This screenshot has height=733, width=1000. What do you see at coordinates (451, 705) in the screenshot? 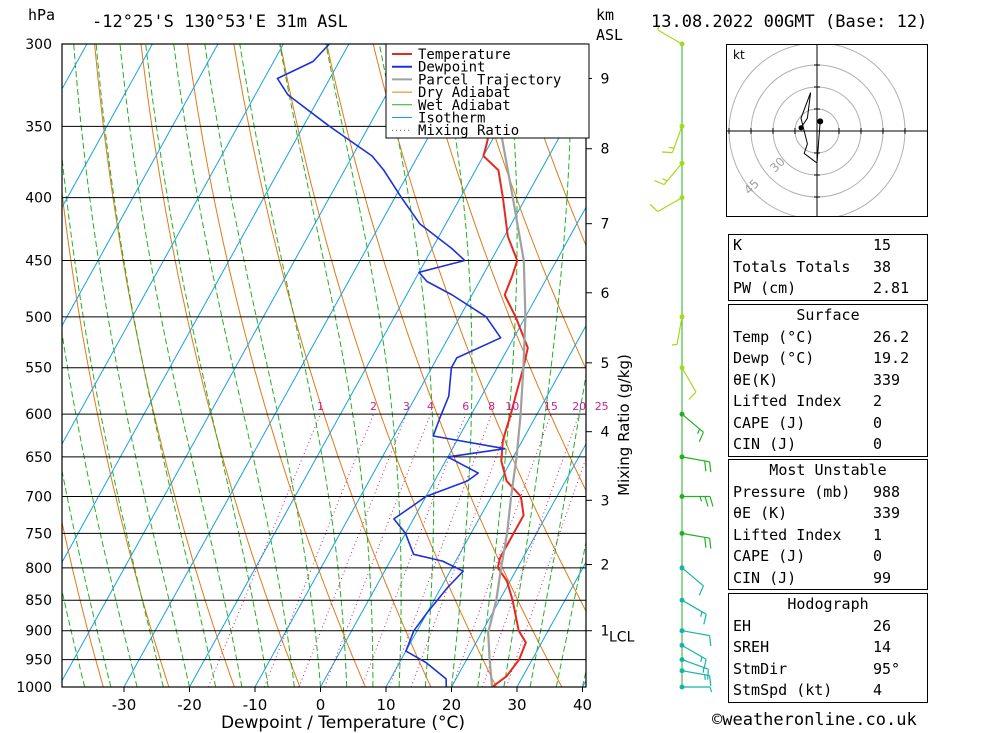
I see `temperature-tick-label: 20` at bounding box center [451, 705].